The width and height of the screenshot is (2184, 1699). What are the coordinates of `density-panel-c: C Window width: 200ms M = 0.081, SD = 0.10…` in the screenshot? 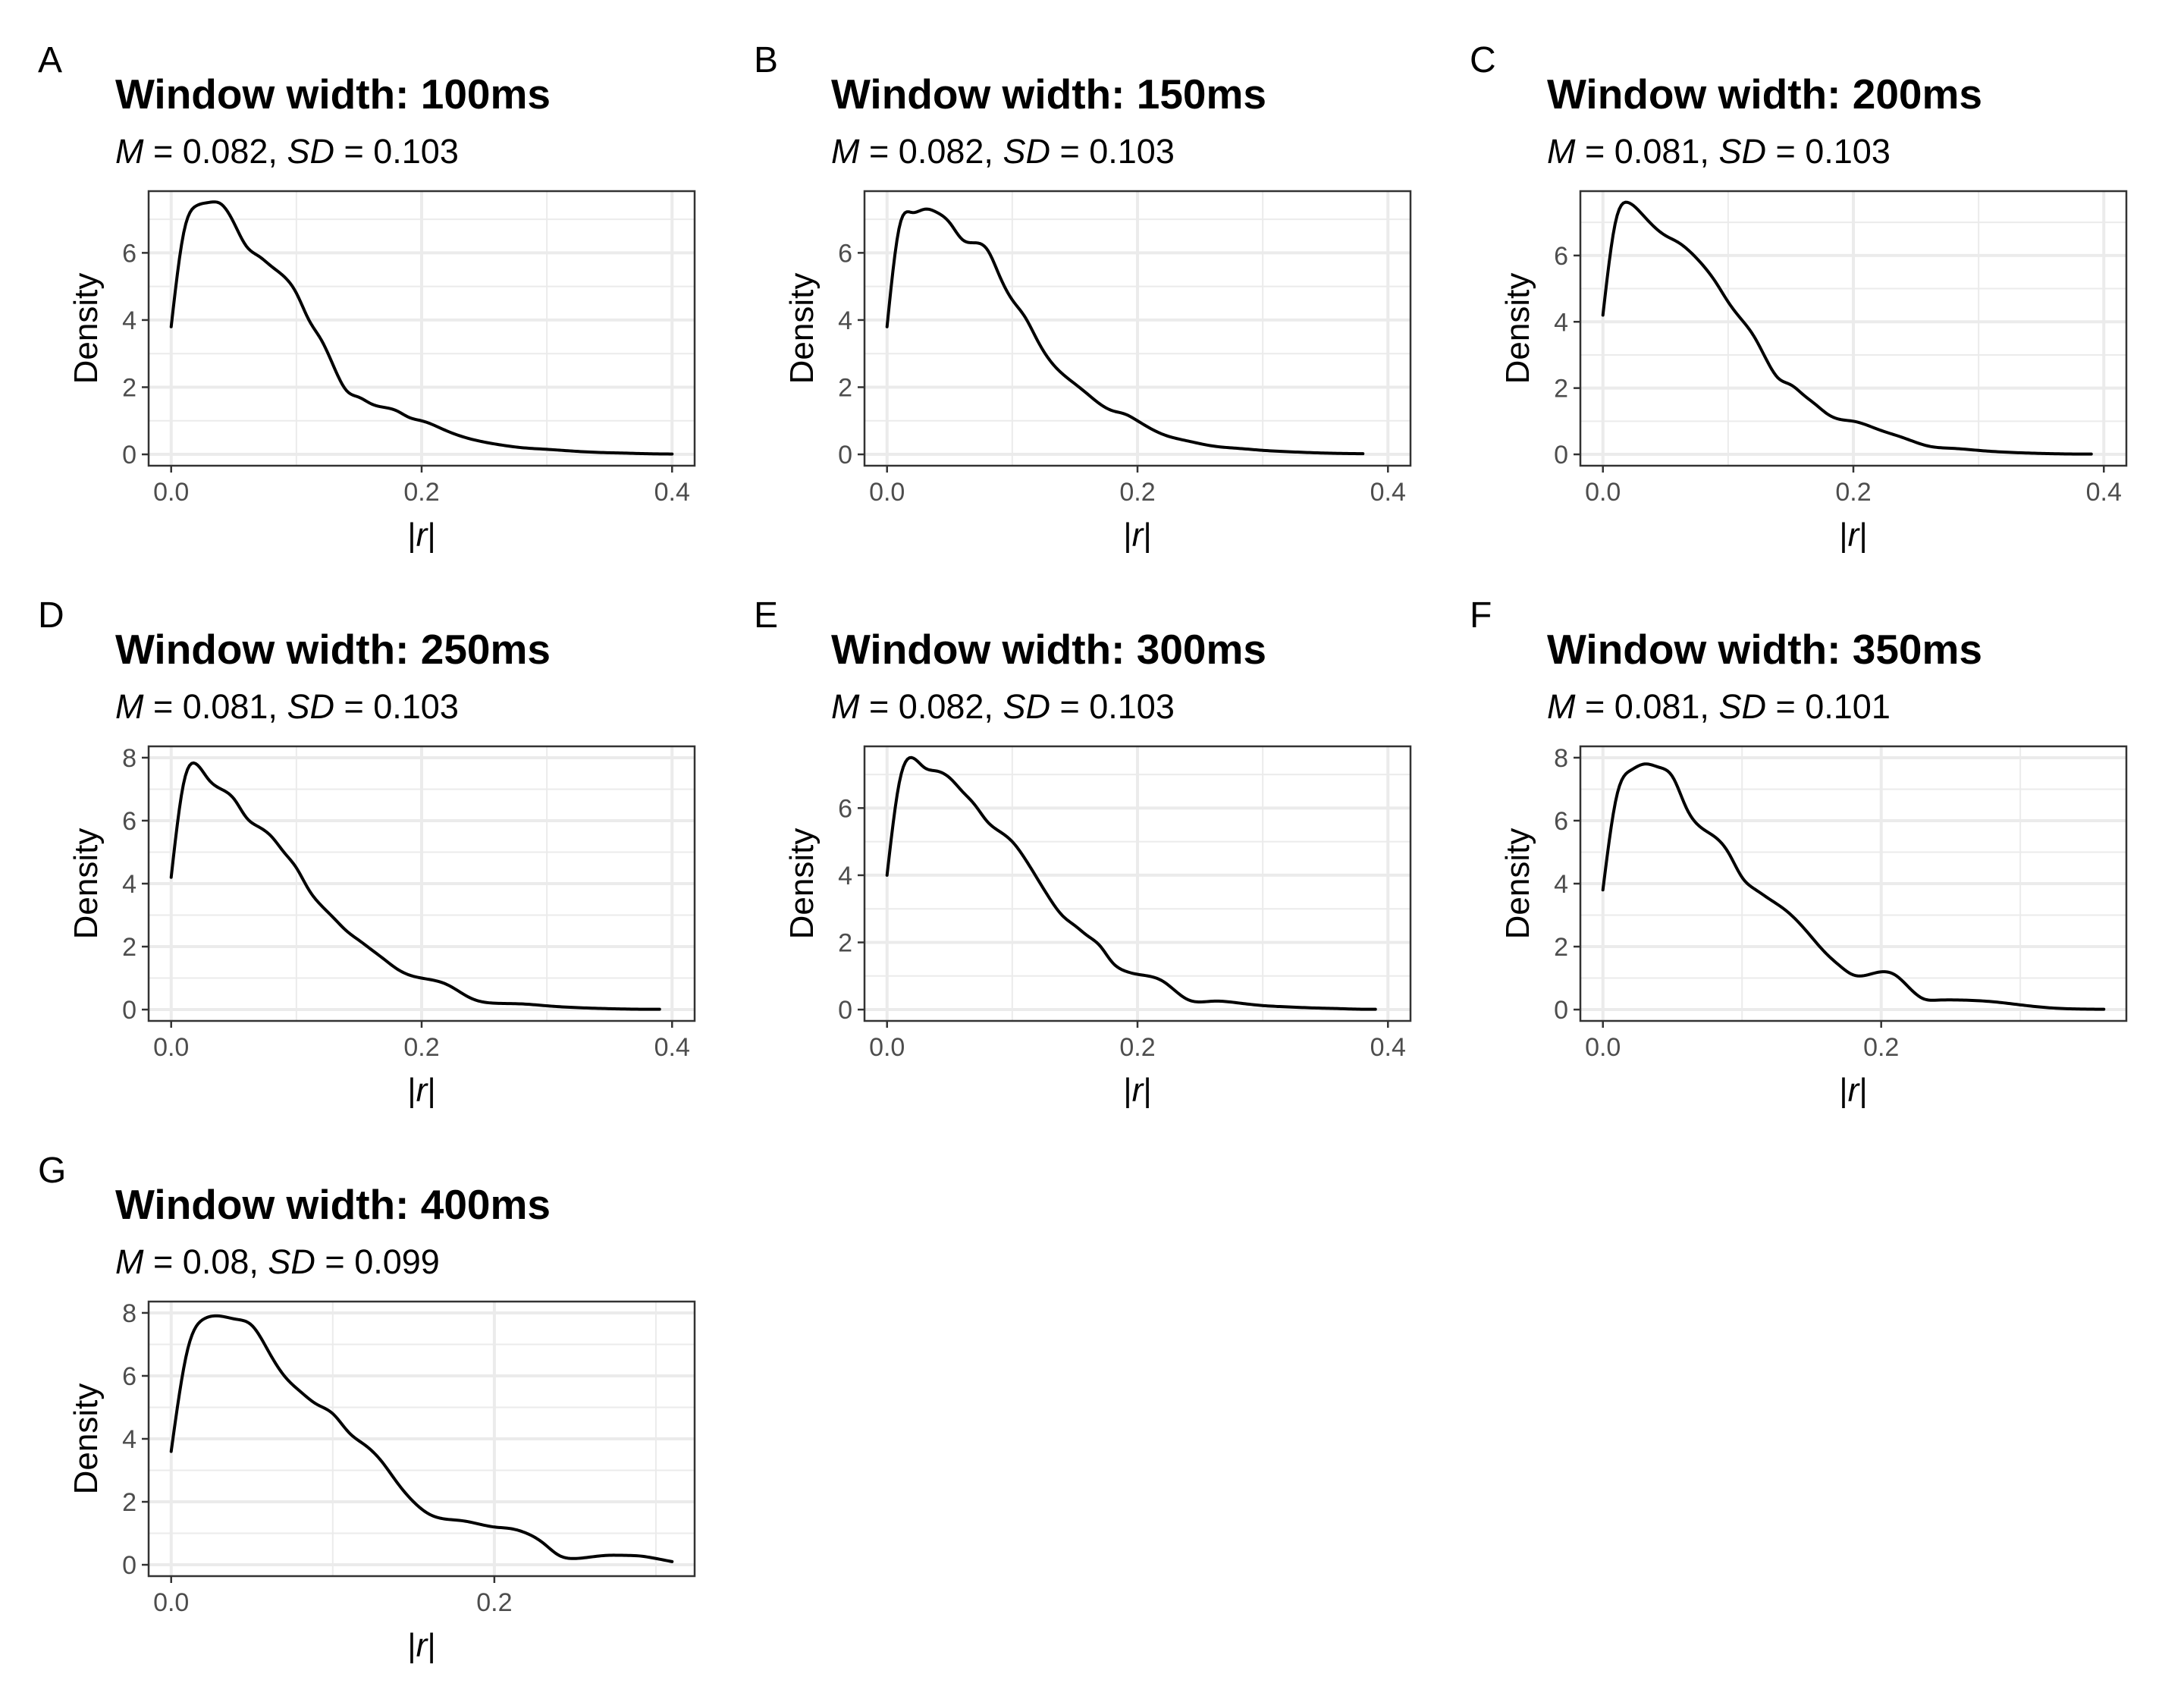 It's located at (1799, 297).